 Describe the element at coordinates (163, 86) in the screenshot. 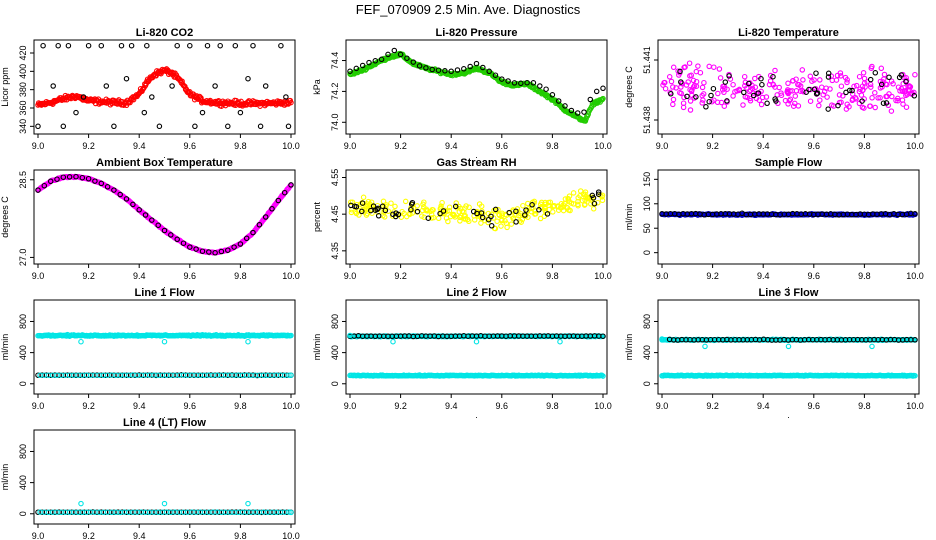

I see `series-black` at that location.